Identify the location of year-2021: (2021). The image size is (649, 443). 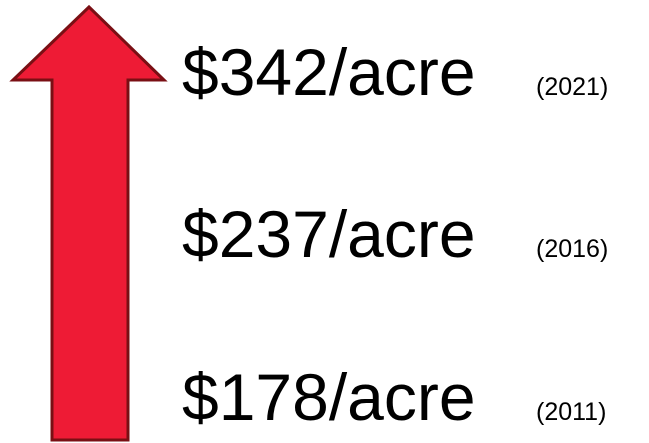
(572, 87).